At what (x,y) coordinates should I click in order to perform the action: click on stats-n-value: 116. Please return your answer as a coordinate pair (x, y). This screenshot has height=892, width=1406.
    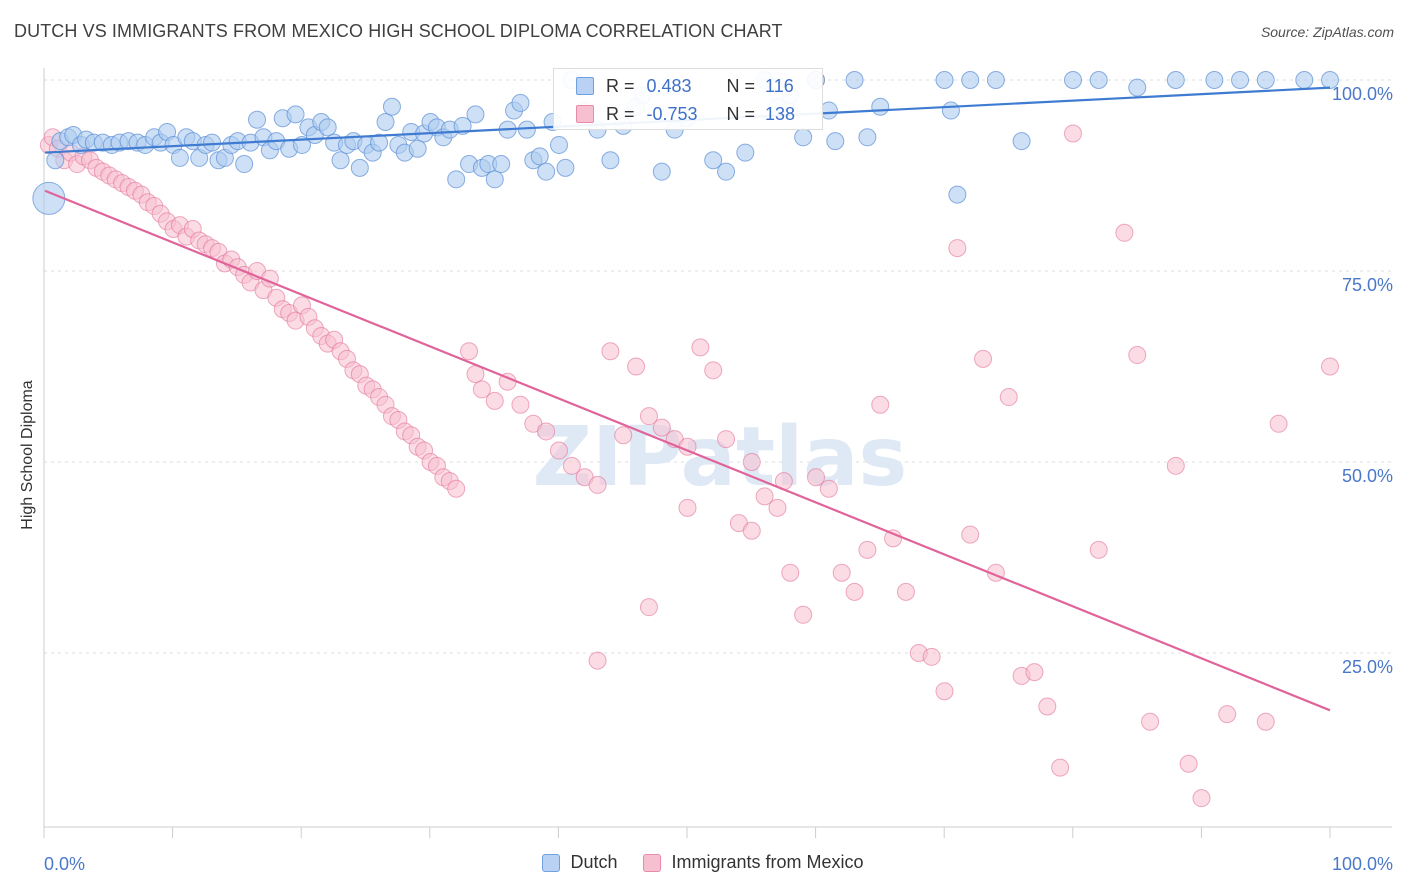
    Looking at the image, I should click on (779, 85).